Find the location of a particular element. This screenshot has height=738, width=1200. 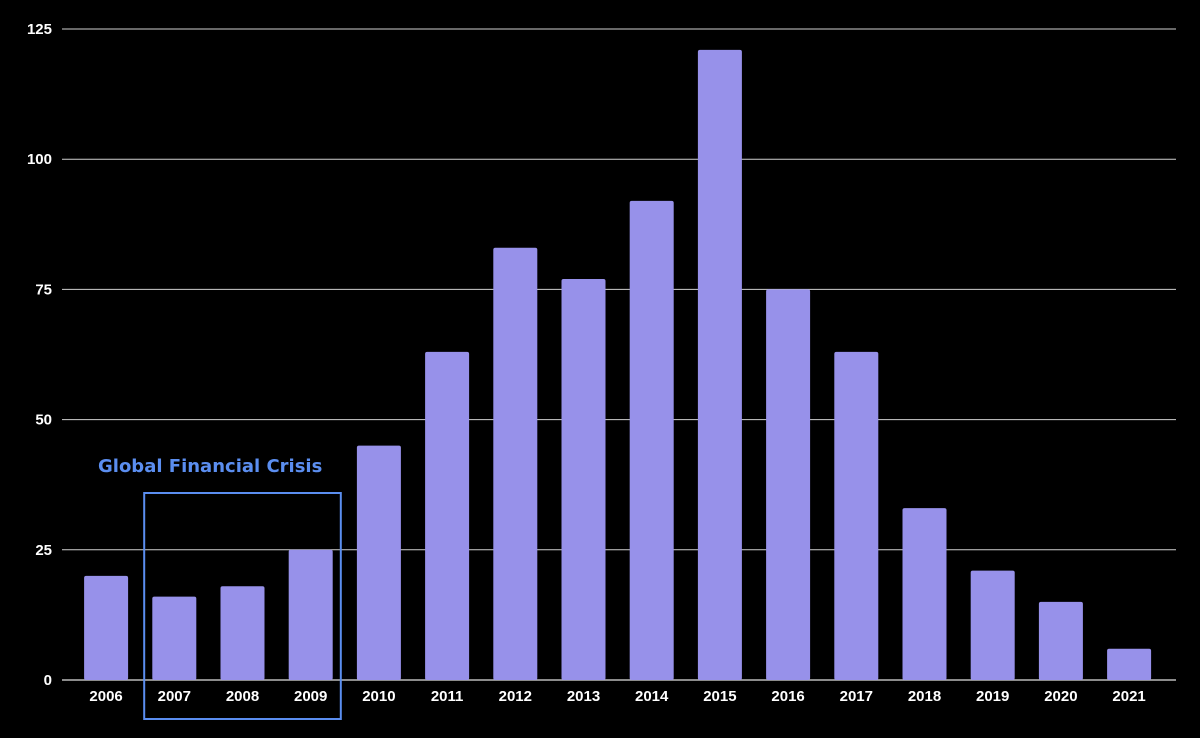

y-axis-ticks: 0 25 50 75 100 125 is located at coordinates (39, 355).